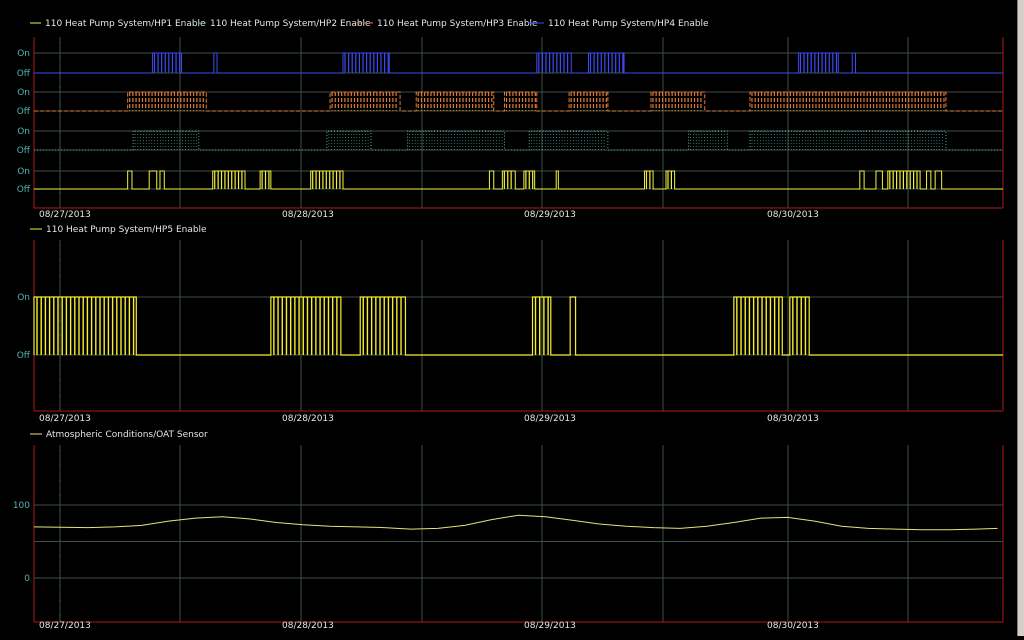  I want to click on vertical-scrollbar, so click(1020, 318).